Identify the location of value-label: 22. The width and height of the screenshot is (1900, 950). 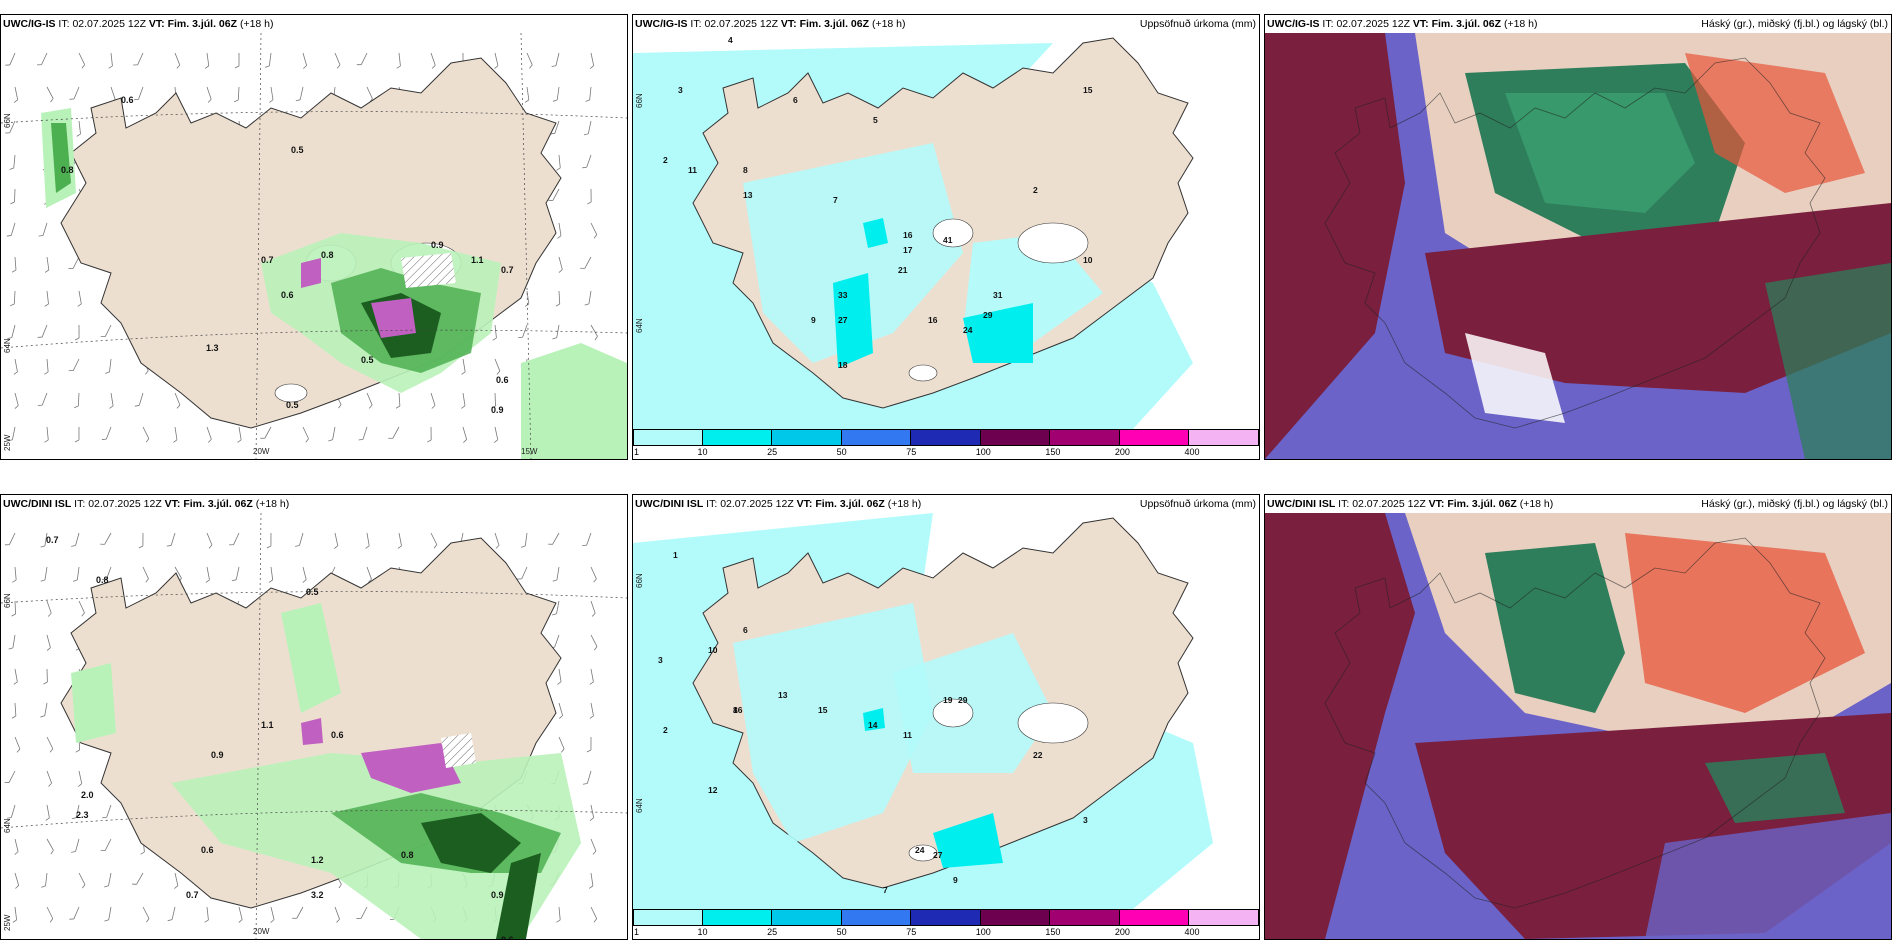
(1038, 755).